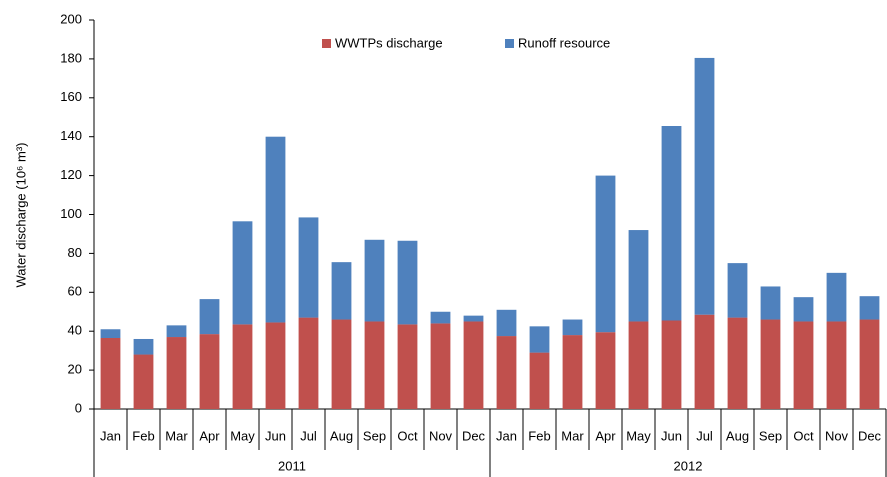  I want to click on legend-label: Runoff resource, so click(564, 42).